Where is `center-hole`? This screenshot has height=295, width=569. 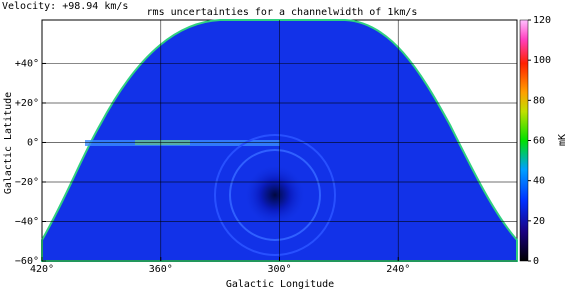
center-hole is located at coordinates (275, 195).